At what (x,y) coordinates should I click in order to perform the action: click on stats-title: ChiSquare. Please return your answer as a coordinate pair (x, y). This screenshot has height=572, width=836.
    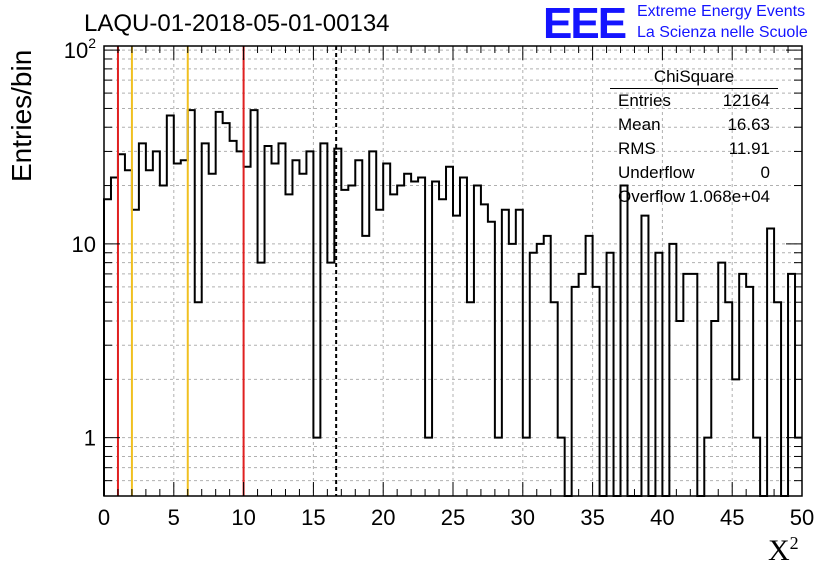
    Looking at the image, I should click on (694, 77).